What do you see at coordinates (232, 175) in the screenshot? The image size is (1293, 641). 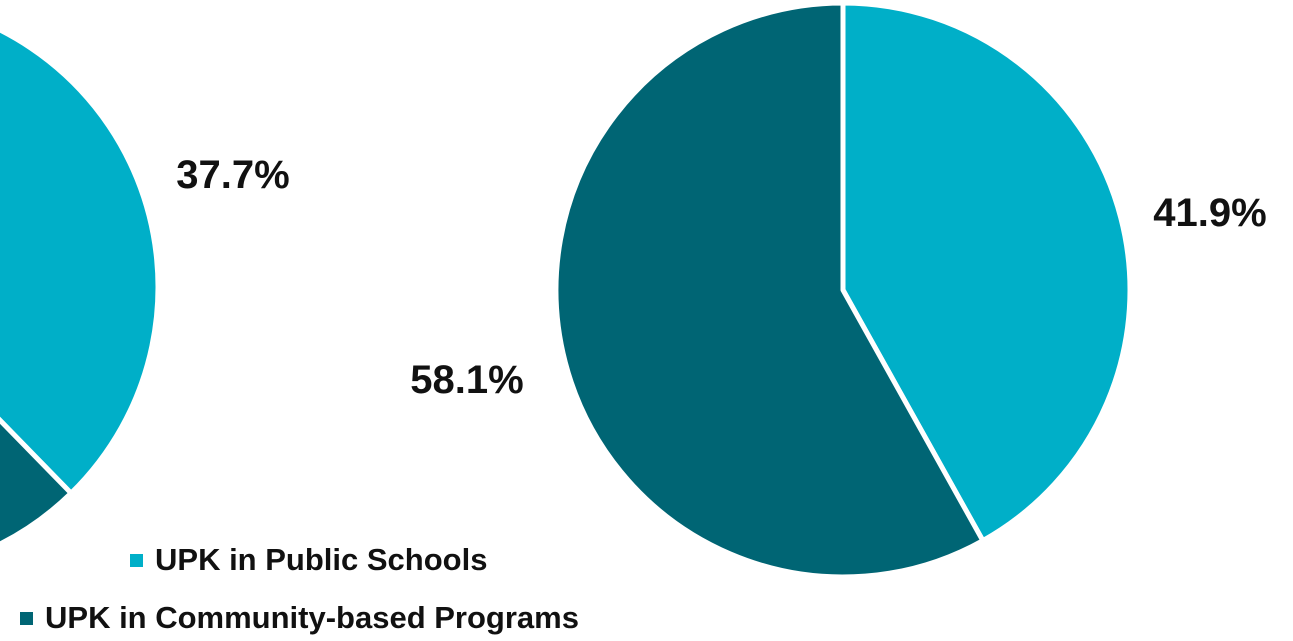 I see `pie-left-label-public-schools: 37.7%` at bounding box center [232, 175].